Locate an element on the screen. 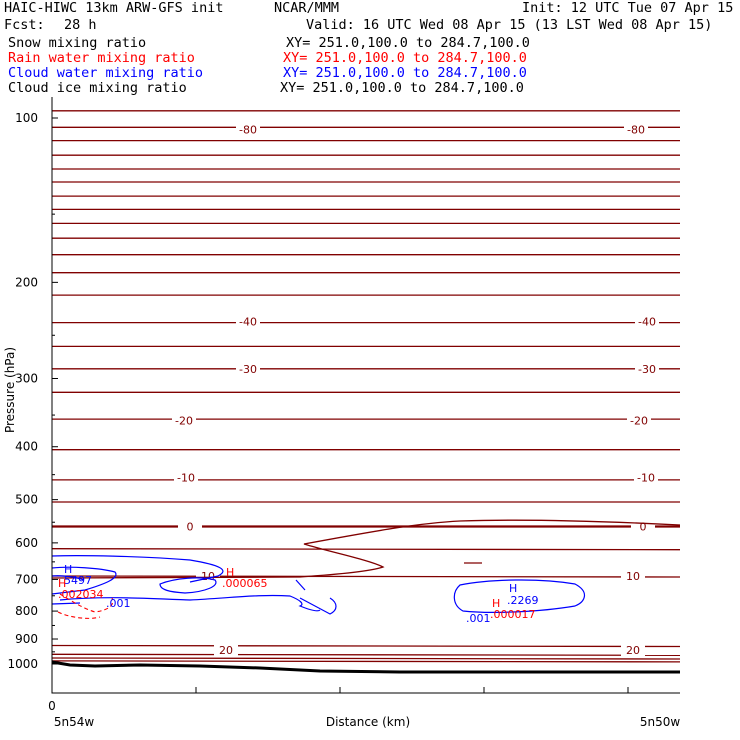  field-xy-rain: XY= 251.0,100.0 to 284.7,100.0 is located at coordinates (405, 58).